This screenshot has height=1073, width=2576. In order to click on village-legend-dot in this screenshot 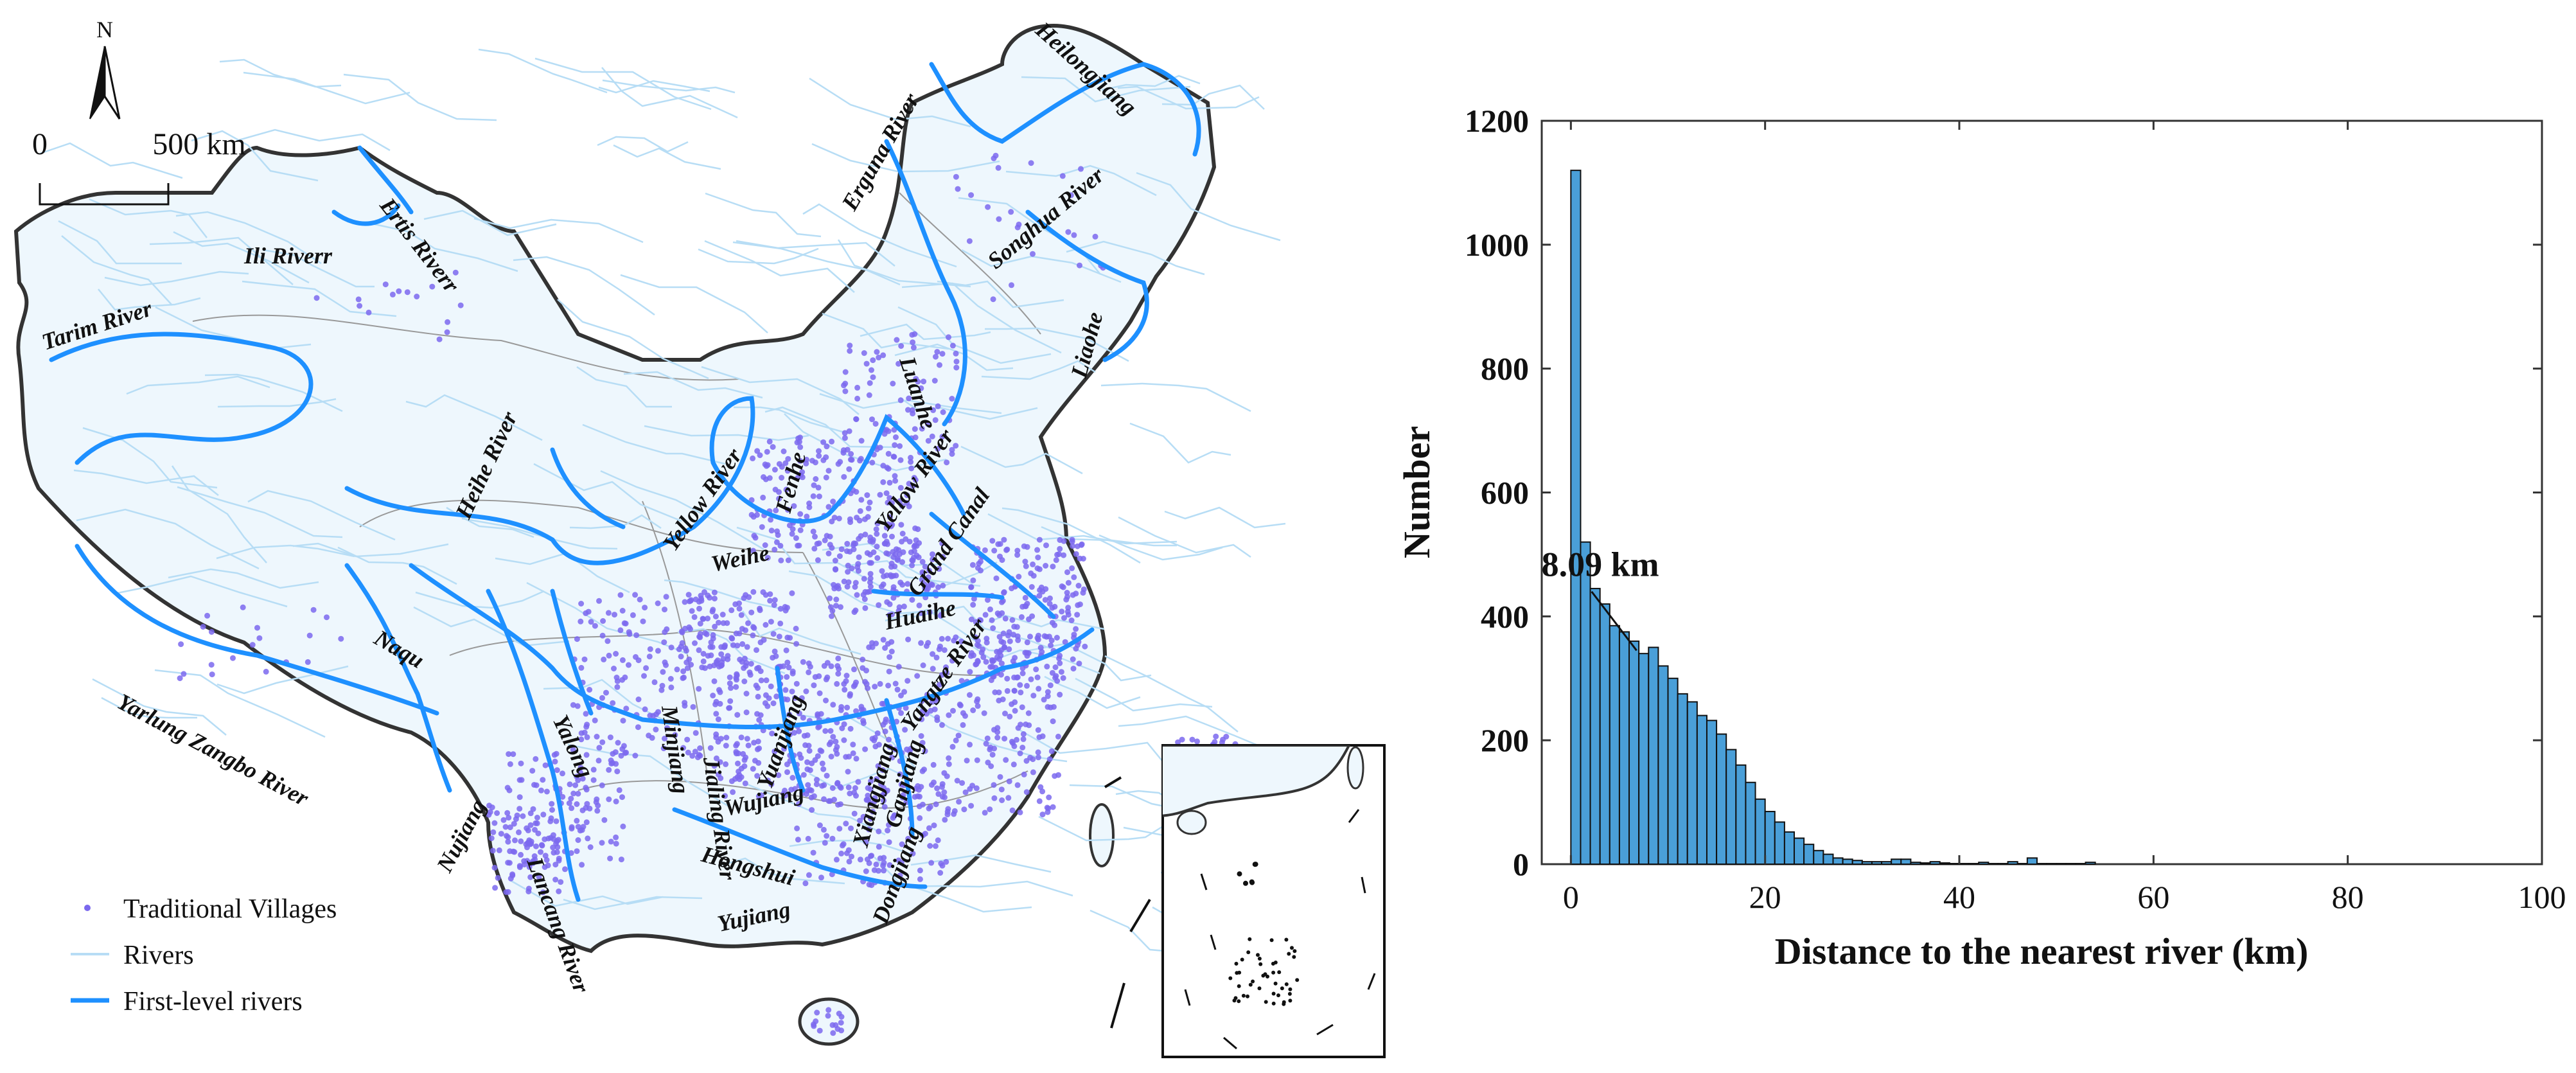, I will do `click(87, 908)`.